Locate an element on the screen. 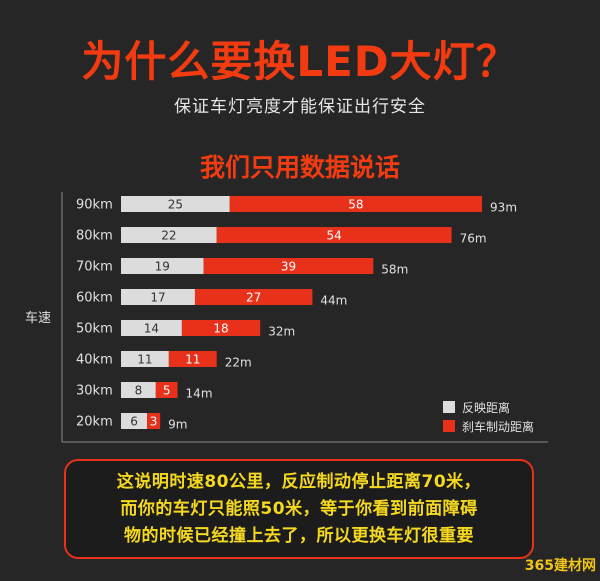 The height and width of the screenshot is (581, 600). braking-value-label: 18 is located at coordinates (220, 329).